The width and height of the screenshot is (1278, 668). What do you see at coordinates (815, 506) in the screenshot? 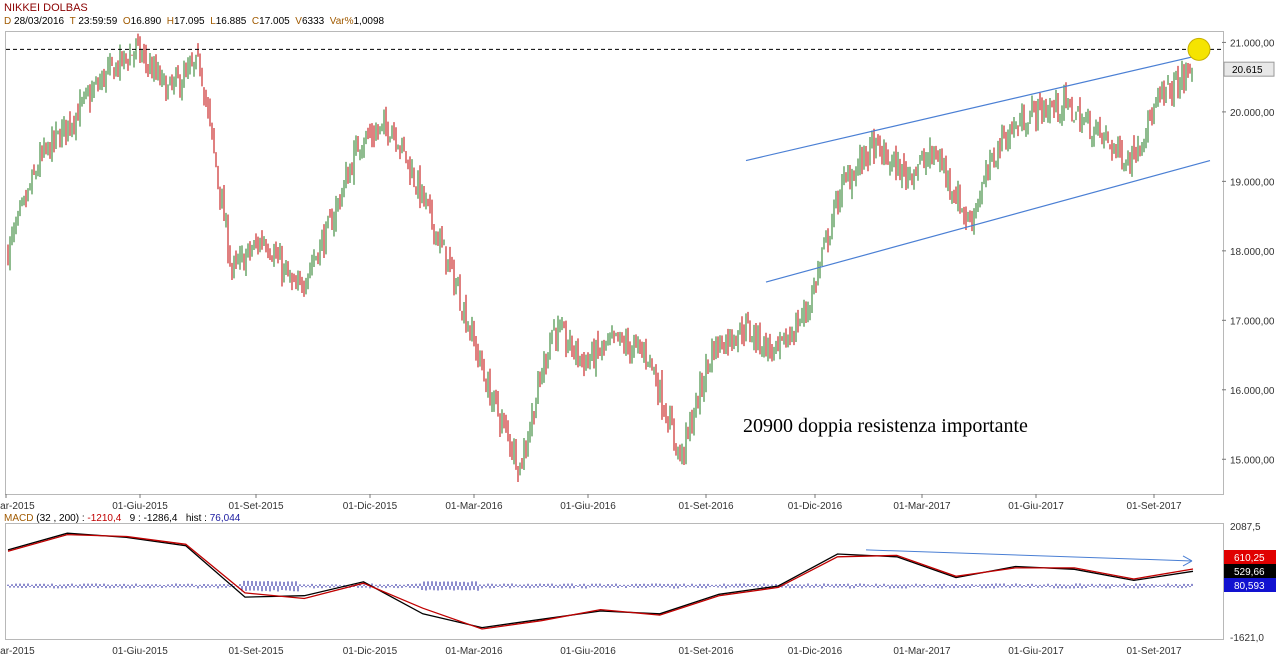
I see `x-tick-label: 01-Dic-2016` at bounding box center [815, 506].